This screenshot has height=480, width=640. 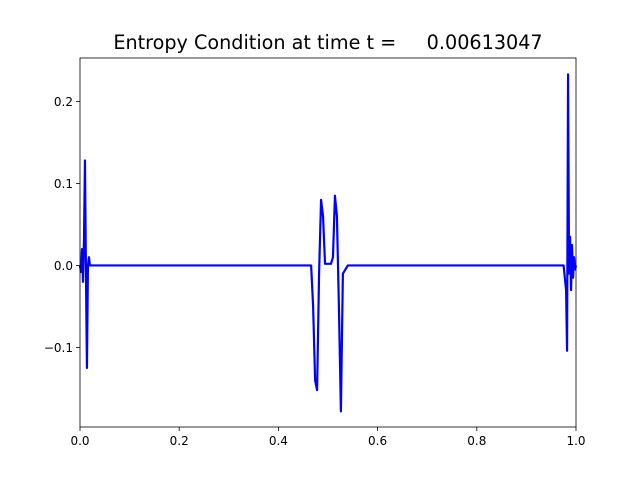 I want to click on y-axis: −0.1 0.0 0.1 0.2, so click(x=62, y=225).